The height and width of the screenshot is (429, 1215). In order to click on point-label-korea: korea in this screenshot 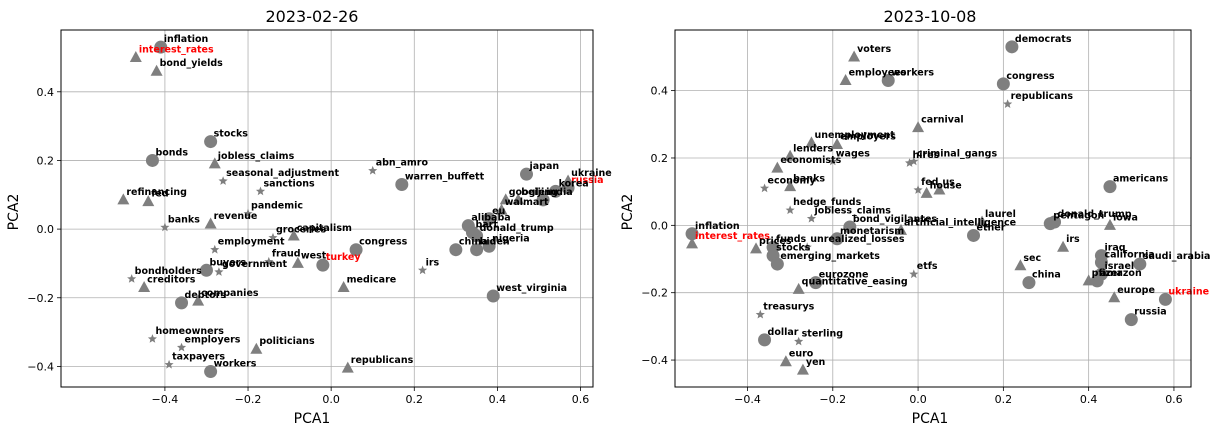, I will do `click(574, 183)`.